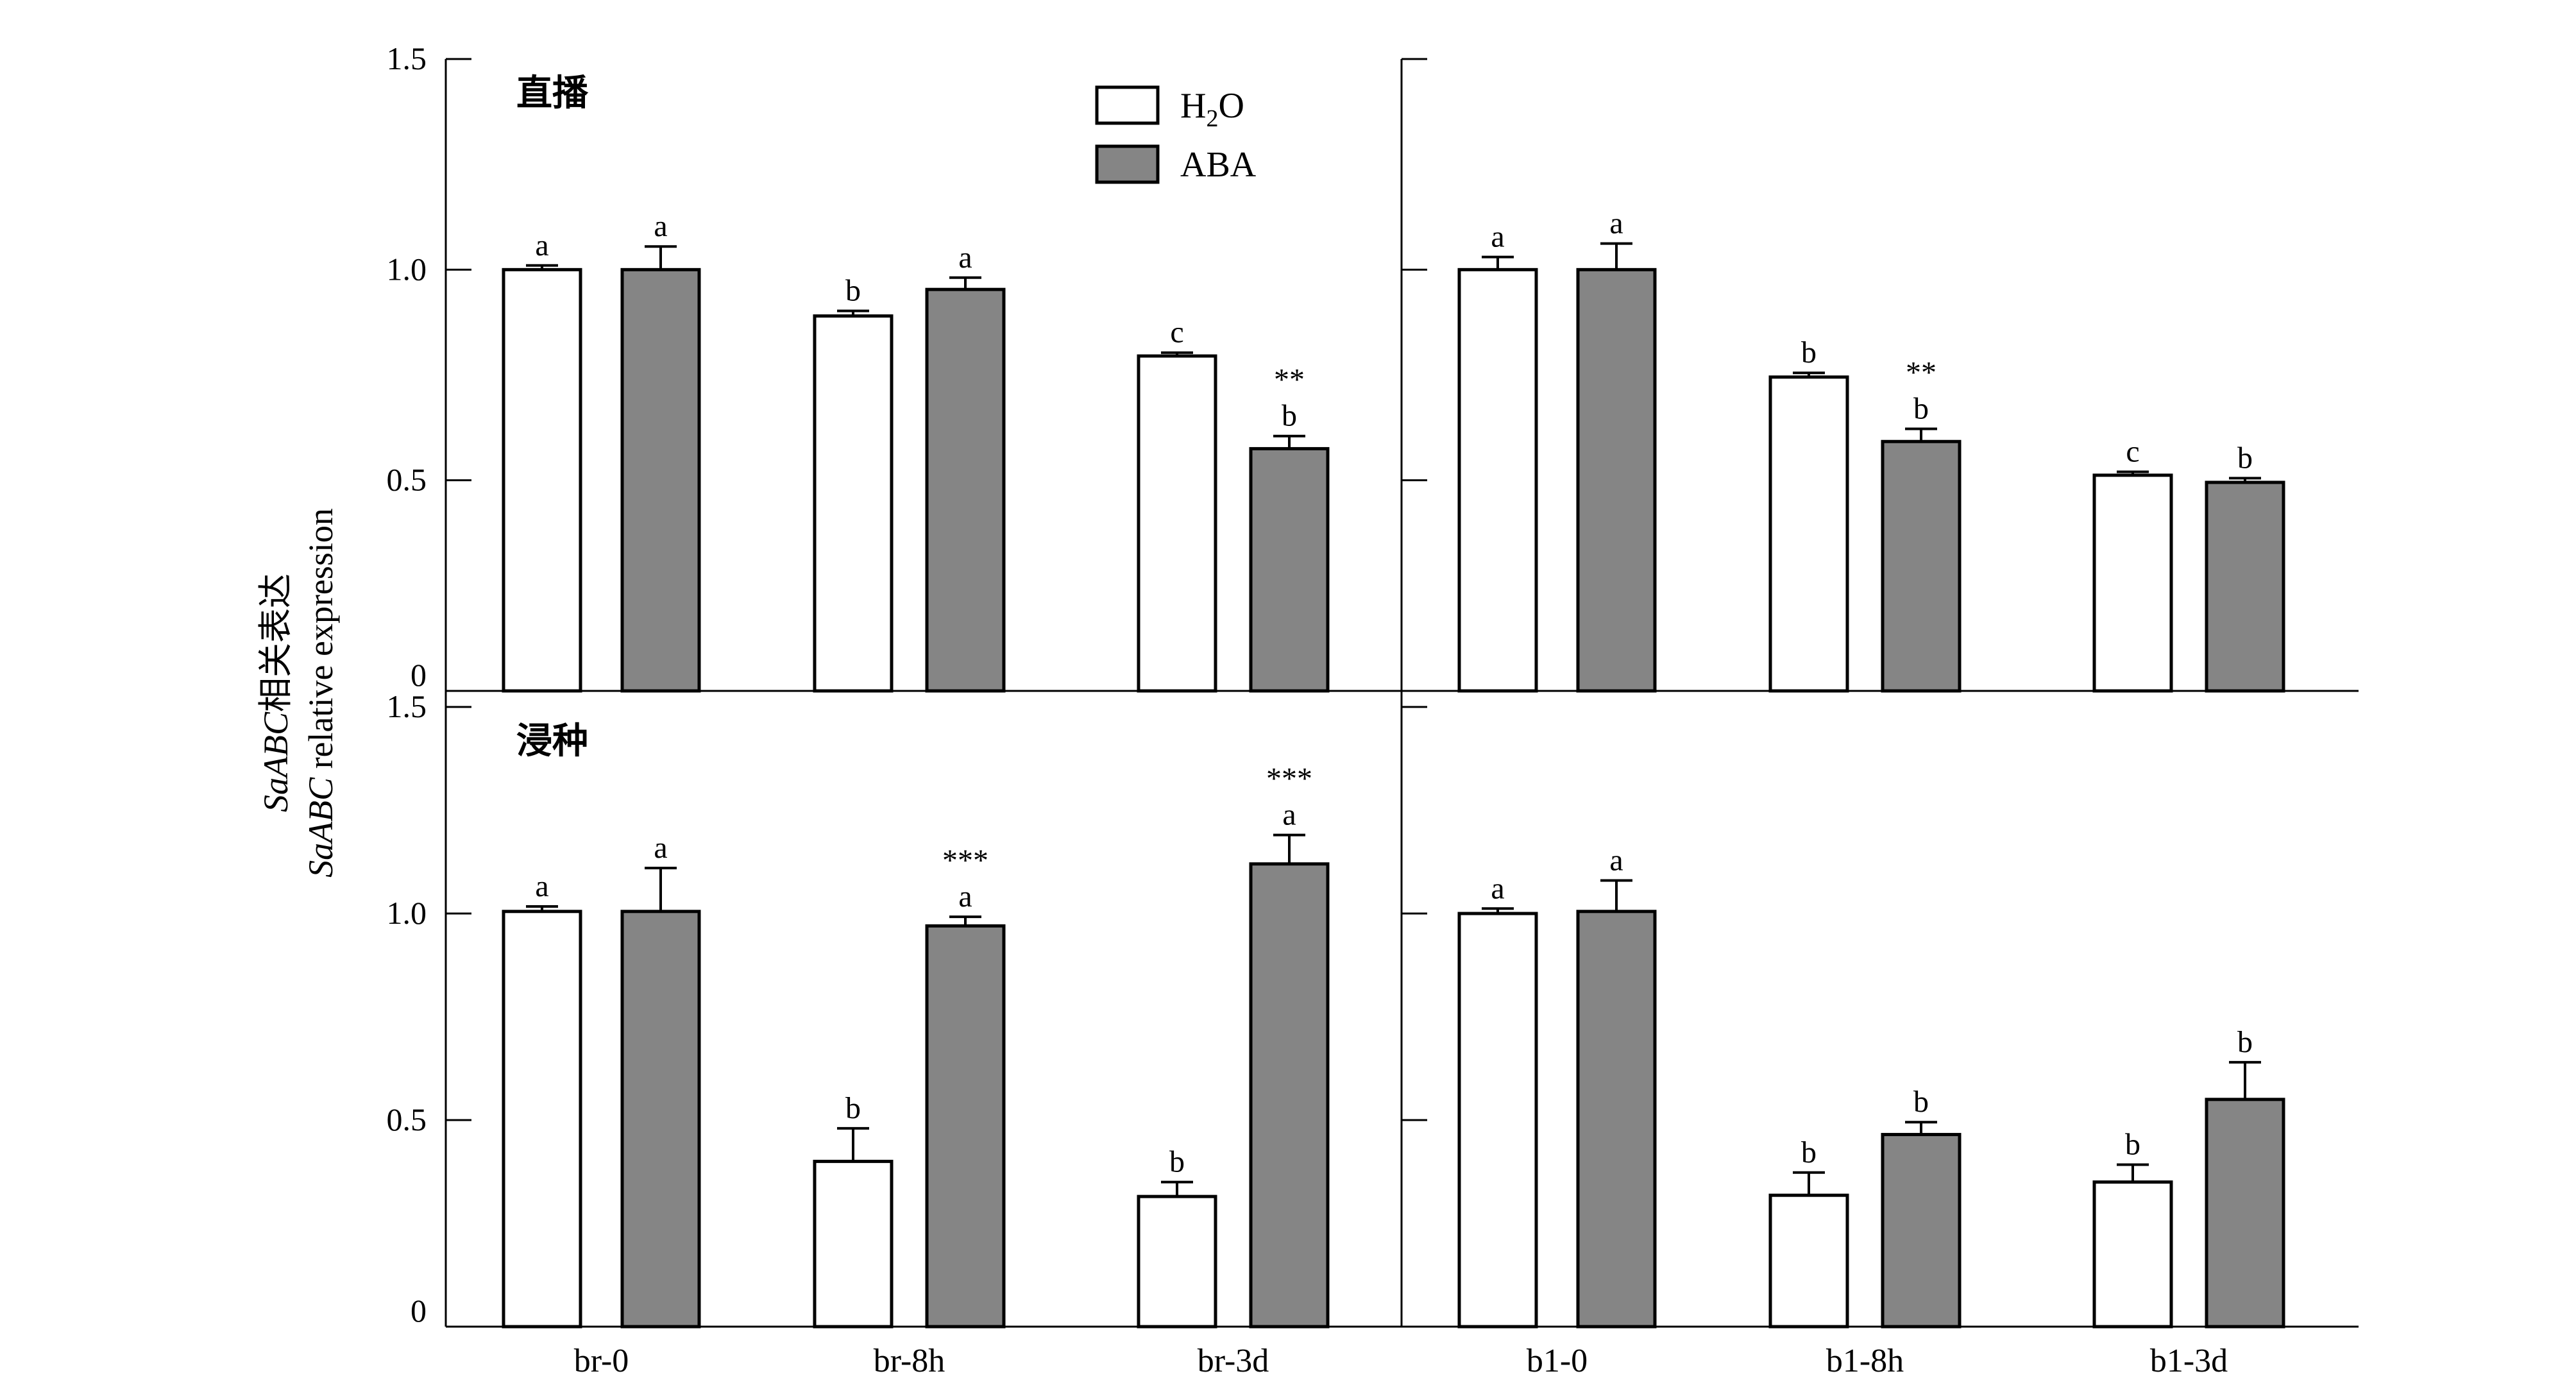 The width and height of the screenshot is (2576, 1394). I want to click on x-category-label: br-0, so click(601, 1361).